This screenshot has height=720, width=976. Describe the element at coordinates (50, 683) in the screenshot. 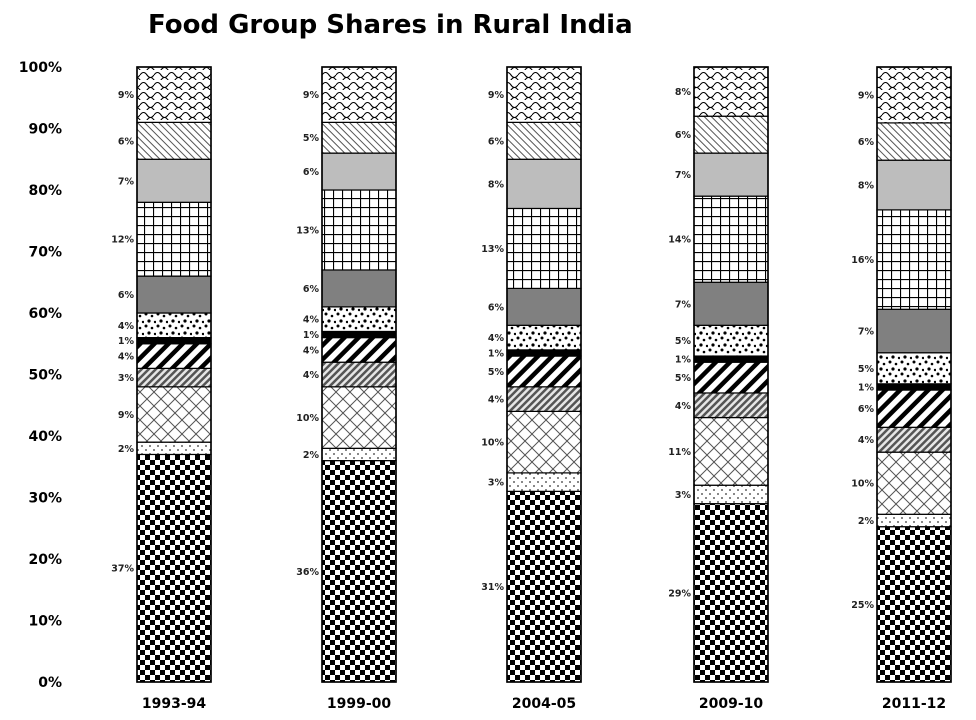

I see `y-tick-label: 0%` at that location.